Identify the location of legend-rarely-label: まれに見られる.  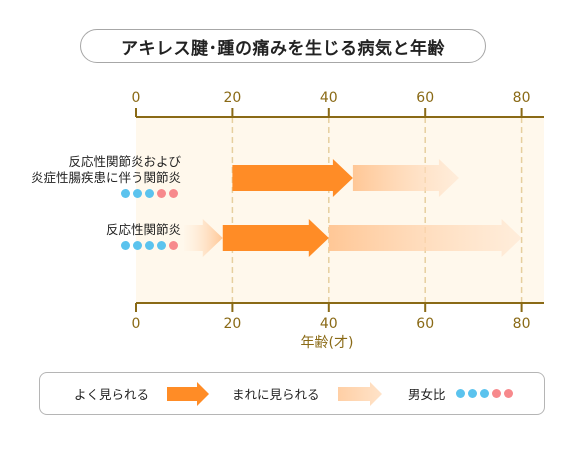
(276, 394).